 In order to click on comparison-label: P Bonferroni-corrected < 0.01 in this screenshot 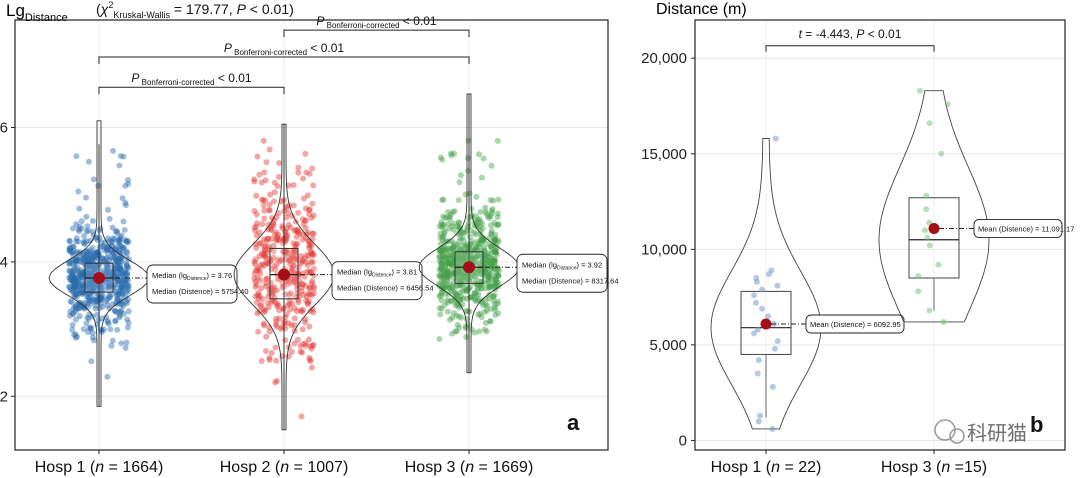, I will do `click(284, 49)`.